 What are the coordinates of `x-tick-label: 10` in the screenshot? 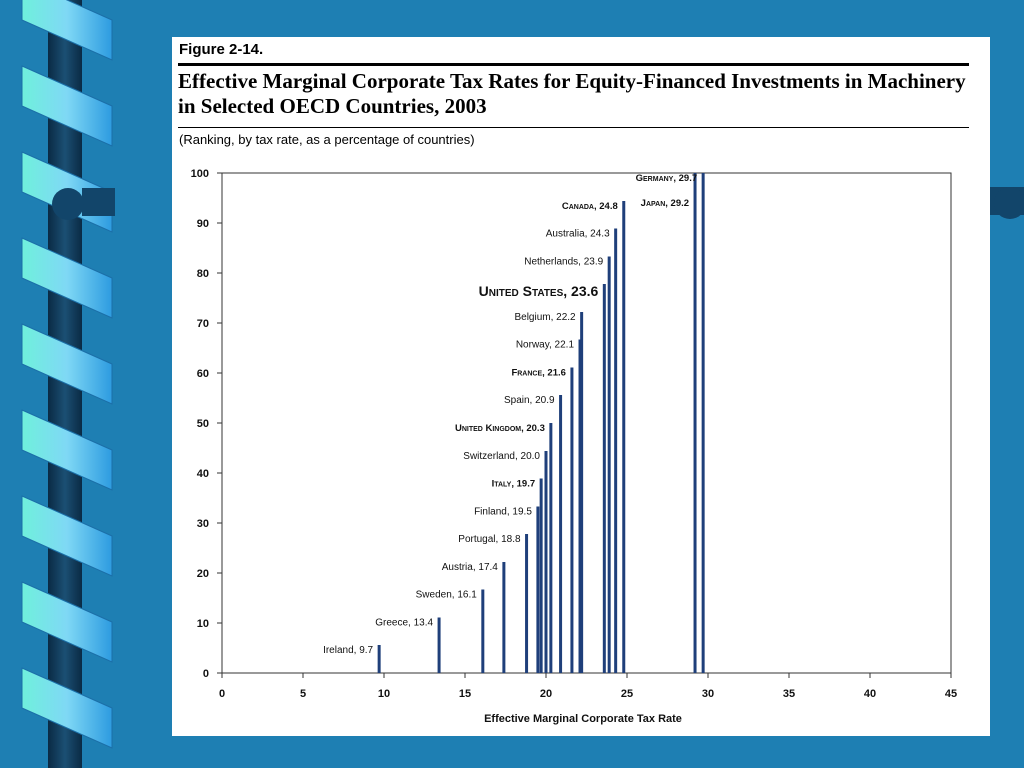 It's located at (384, 694).